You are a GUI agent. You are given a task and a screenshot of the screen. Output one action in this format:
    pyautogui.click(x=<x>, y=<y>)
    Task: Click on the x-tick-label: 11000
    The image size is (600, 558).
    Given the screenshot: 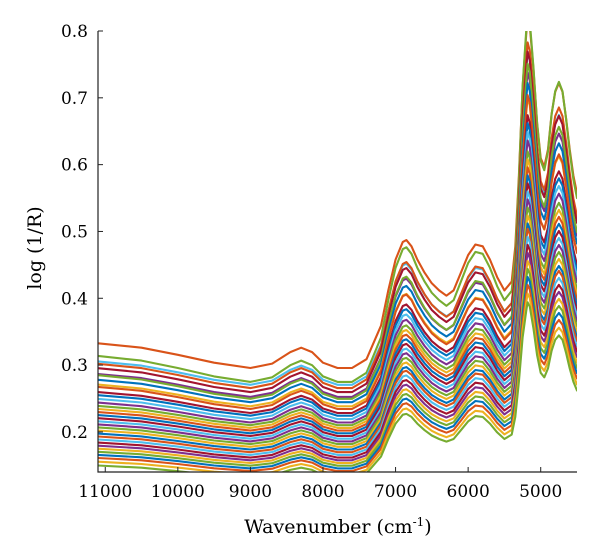 What is the action you would take?
    pyautogui.click(x=105, y=492)
    